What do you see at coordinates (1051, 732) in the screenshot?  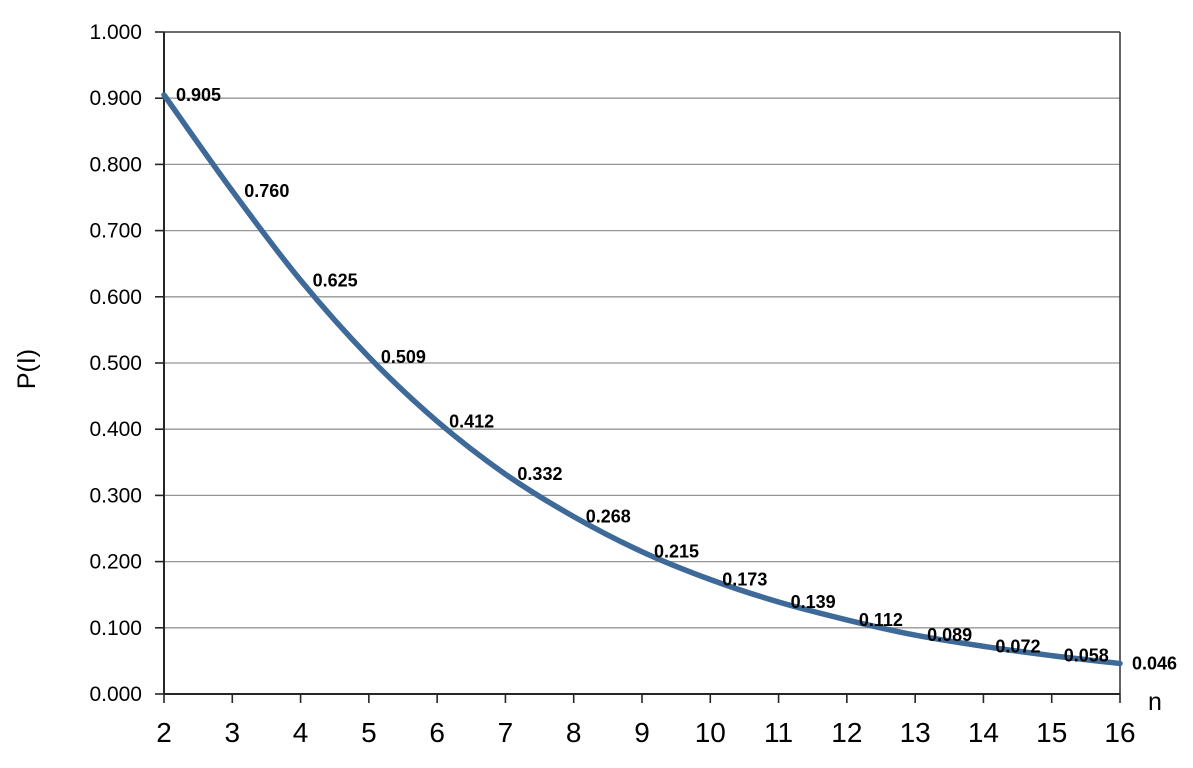 I see `x-tick-label: 15` at bounding box center [1051, 732].